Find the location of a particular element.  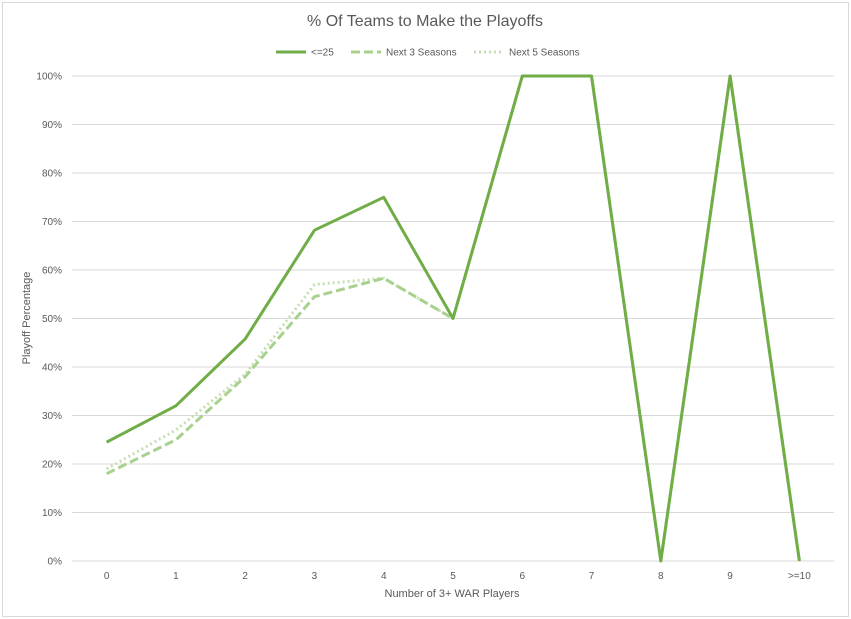

x-tick-label: >=10 is located at coordinates (799, 576).